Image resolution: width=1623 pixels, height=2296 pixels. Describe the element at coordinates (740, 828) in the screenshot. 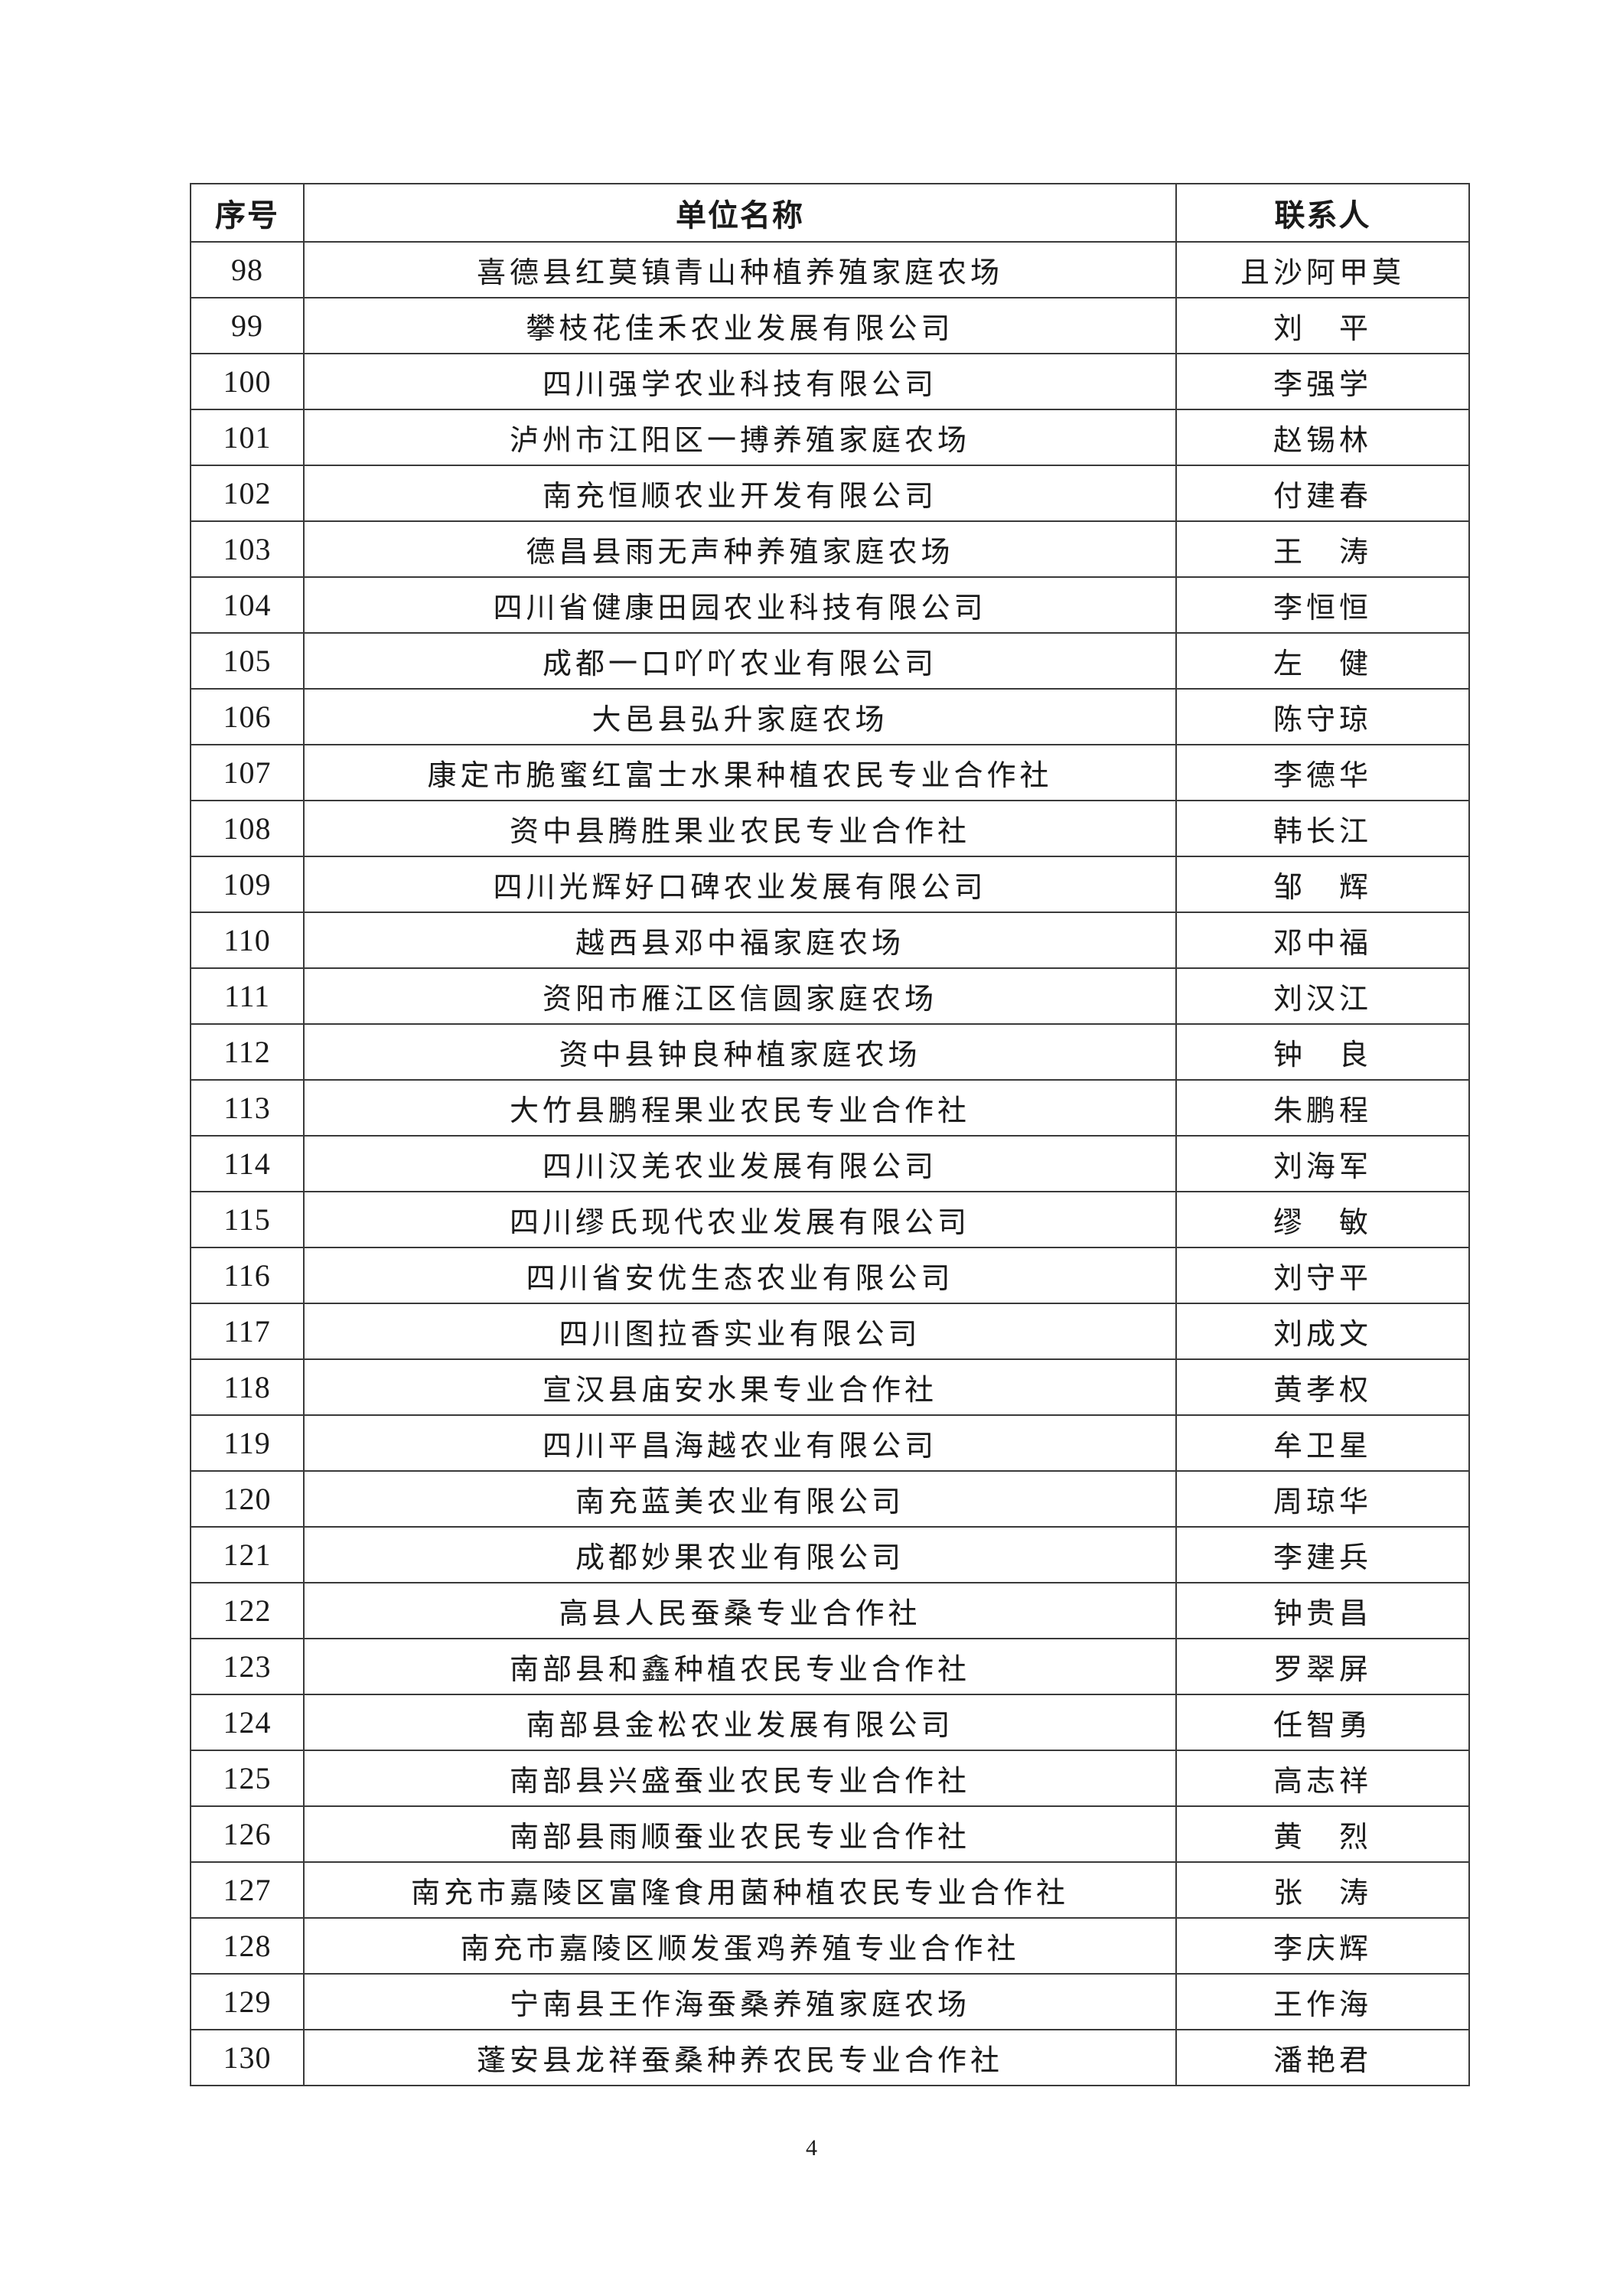

I see `unit-name-cell: 资中县腾胜果业农民专业合作社` at that location.